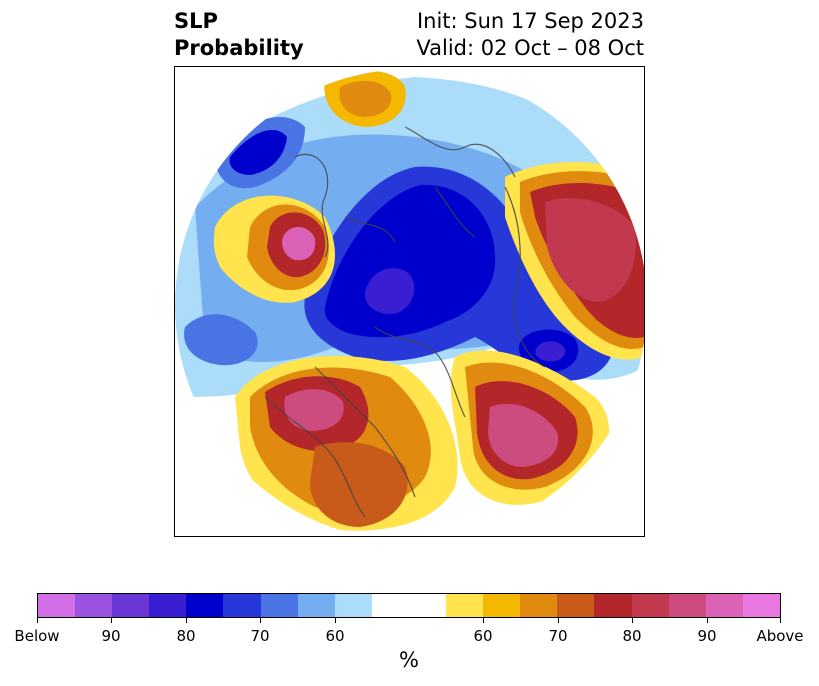  What do you see at coordinates (239, 48) in the screenshot?
I see `title-line-2: Probability` at bounding box center [239, 48].